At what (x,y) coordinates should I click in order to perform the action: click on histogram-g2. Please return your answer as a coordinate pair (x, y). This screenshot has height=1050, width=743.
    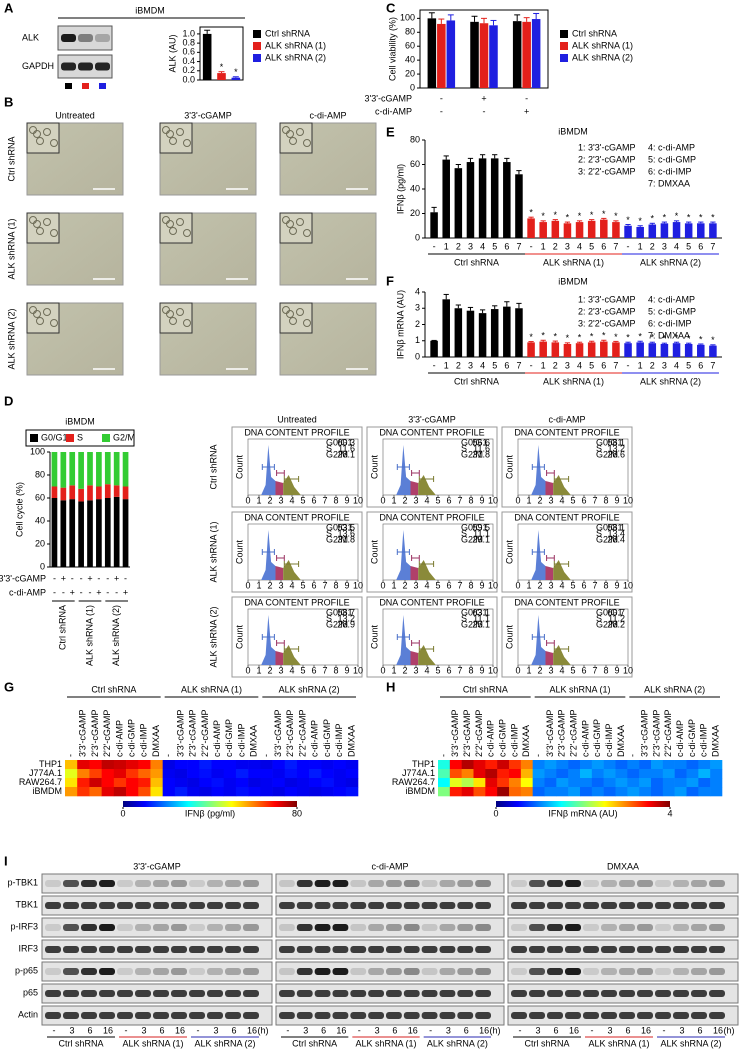
    Looking at the image, I should click on (562, 570).